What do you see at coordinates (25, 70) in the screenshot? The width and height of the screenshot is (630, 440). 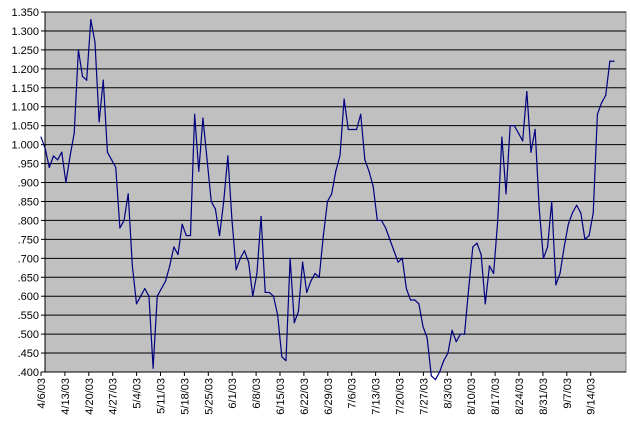 I see `y-tick-label: 1.200` at bounding box center [25, 70].